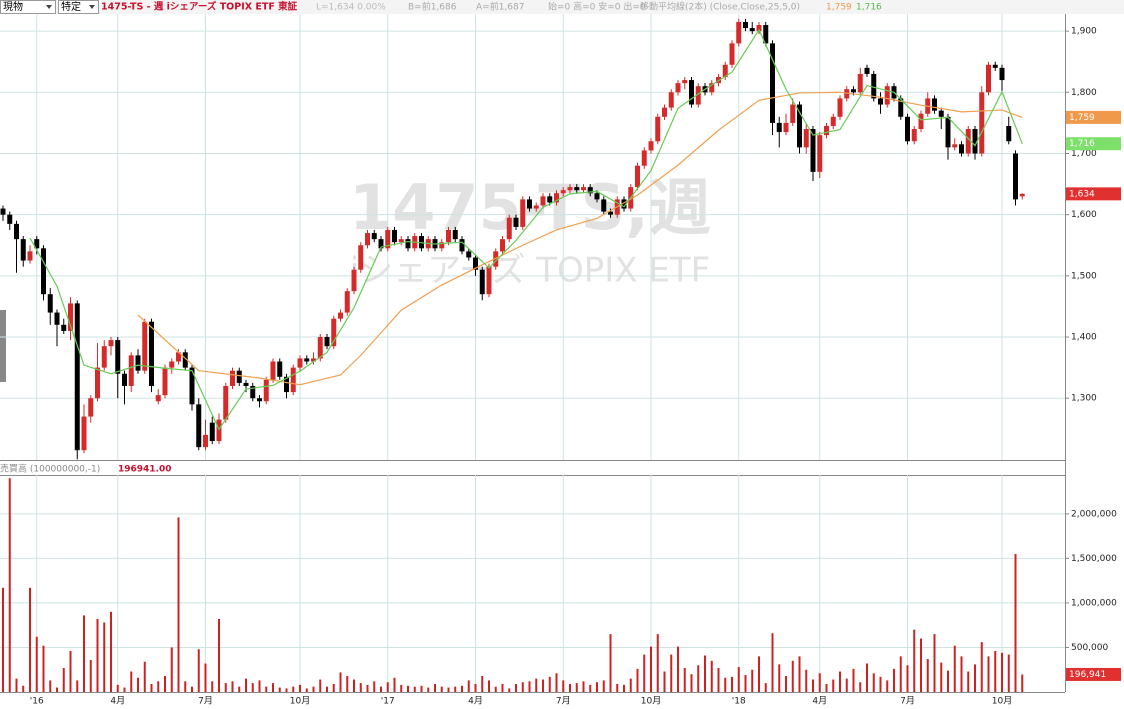 The height and width of the screenshot is (709, 1124). I want to click on side-tab, so click(3, 346).